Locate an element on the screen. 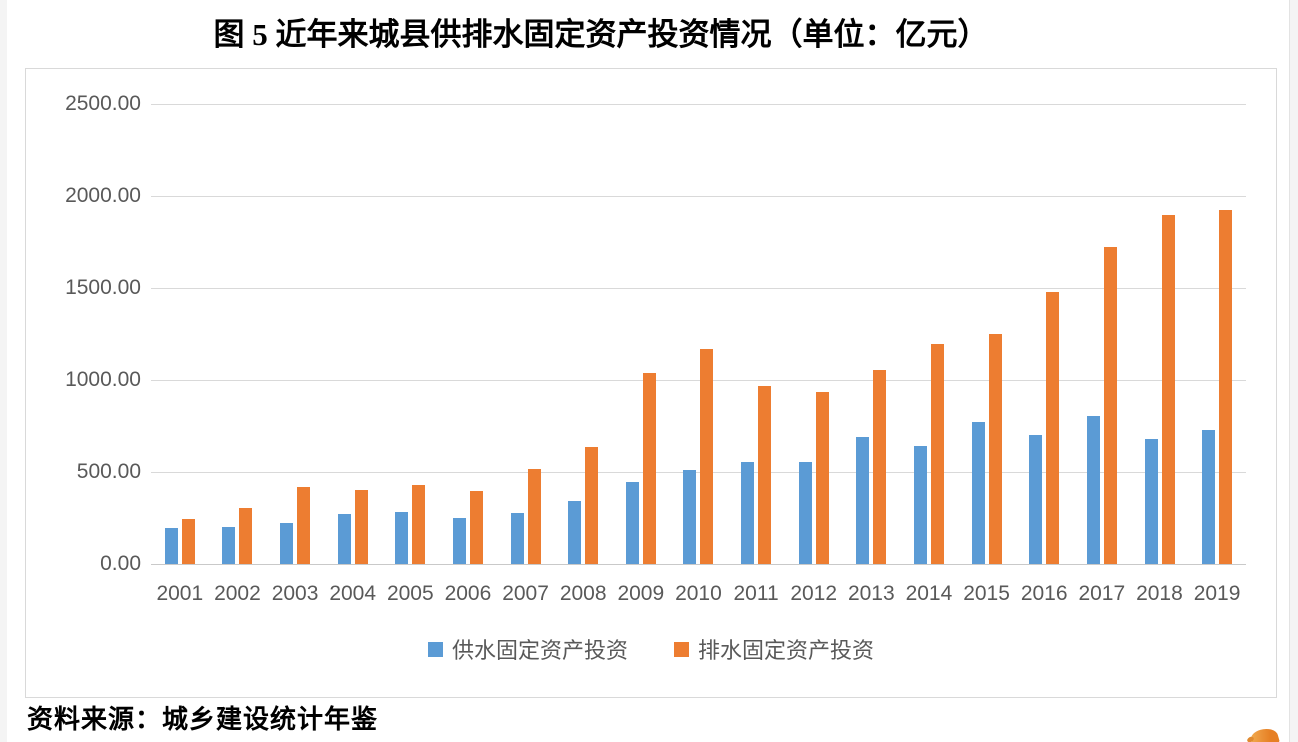  x-axis-tick-label: 2003 is located at coordinates (295, 593).